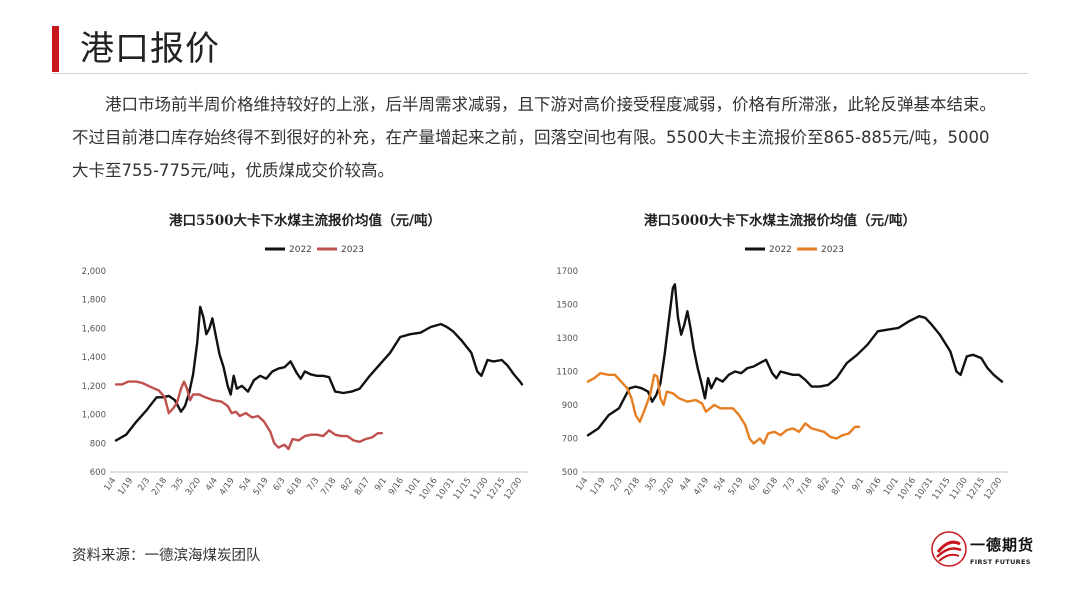 Image resolution: width=1080 pixels, height=608 pixels. I want to click on c5000-x-tick: 9/16, so click(874, 486).